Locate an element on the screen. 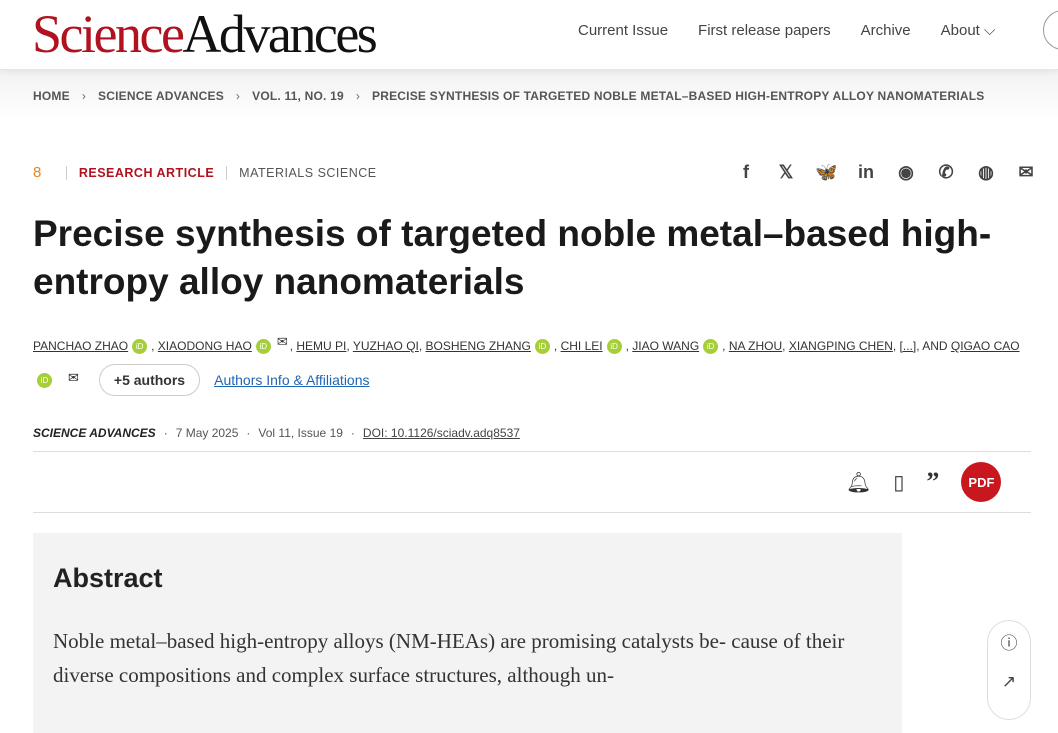  article-tools: 🔔︎ ▯ ” PDF is located at coordinates (924, 482).